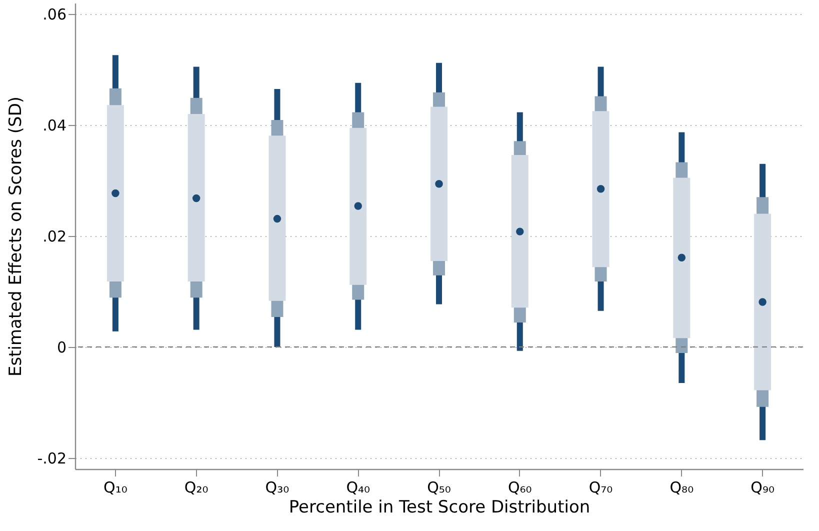  Describe the element at coordinates (520, 487) in the screenshot. I see `x-tick-label: Q₆₀` at that location.